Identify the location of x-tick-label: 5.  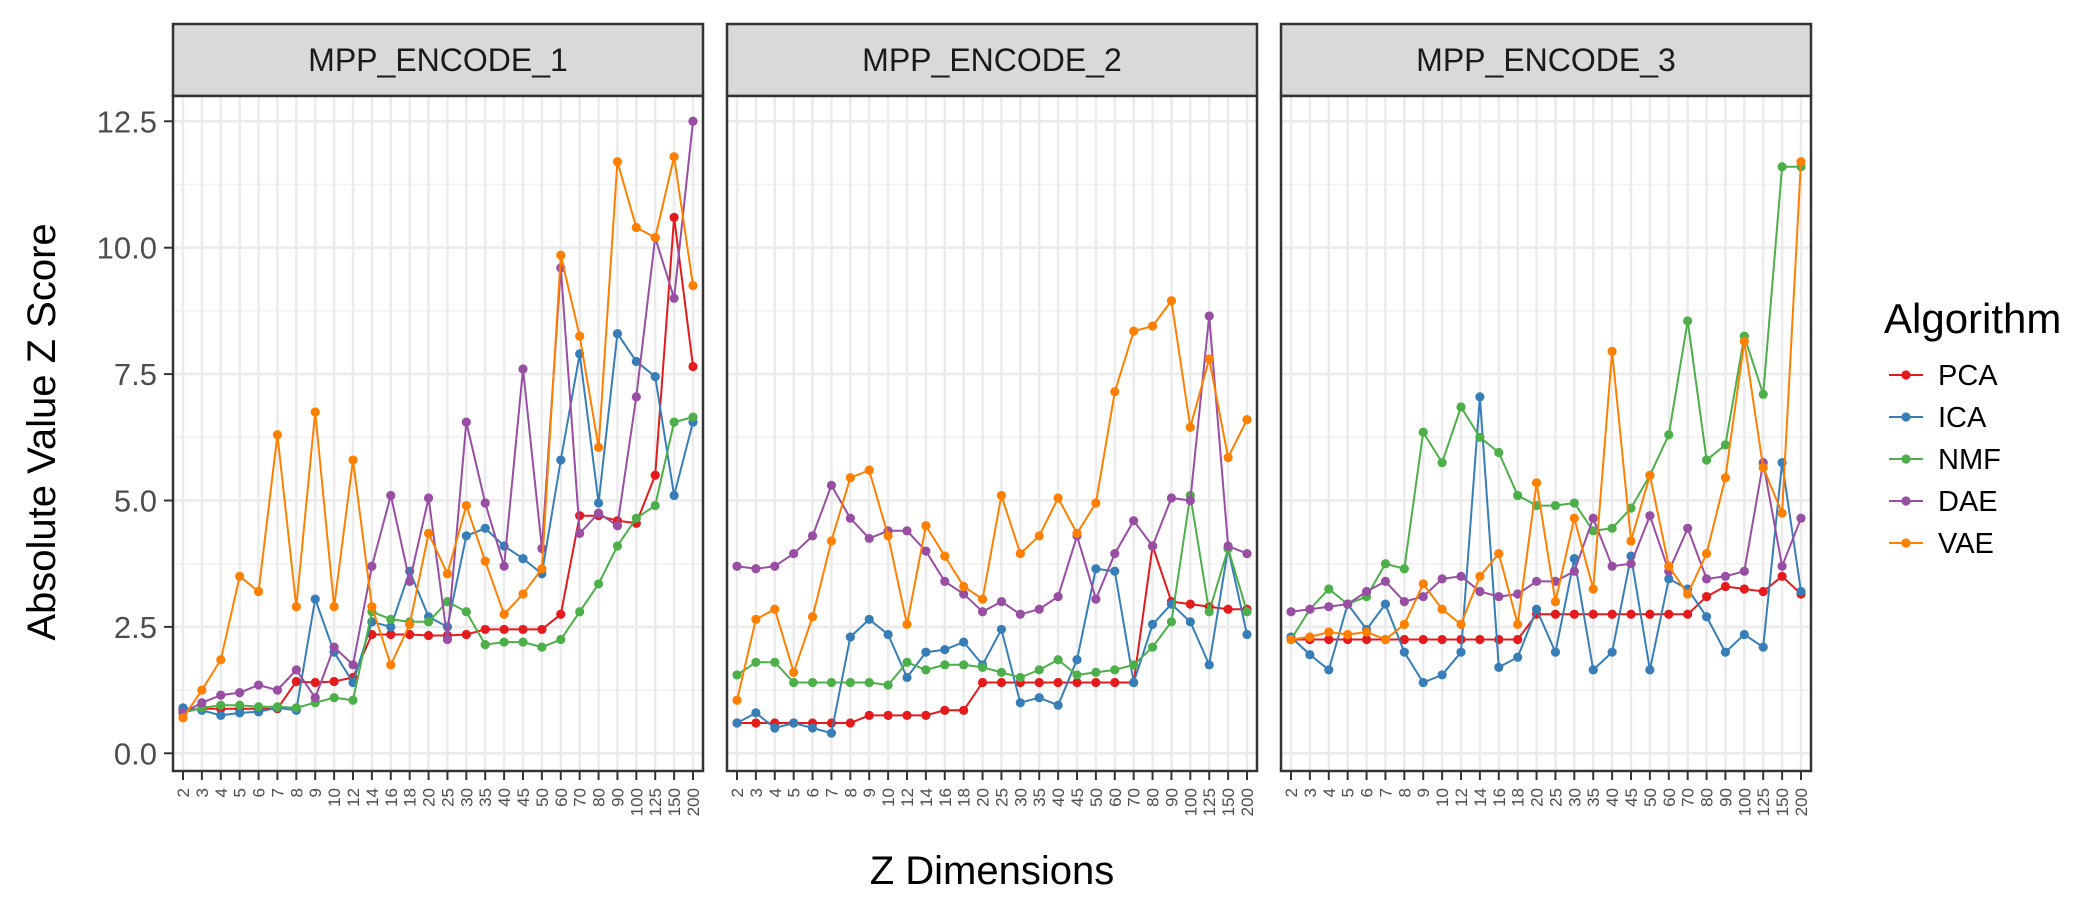
(794, 792).